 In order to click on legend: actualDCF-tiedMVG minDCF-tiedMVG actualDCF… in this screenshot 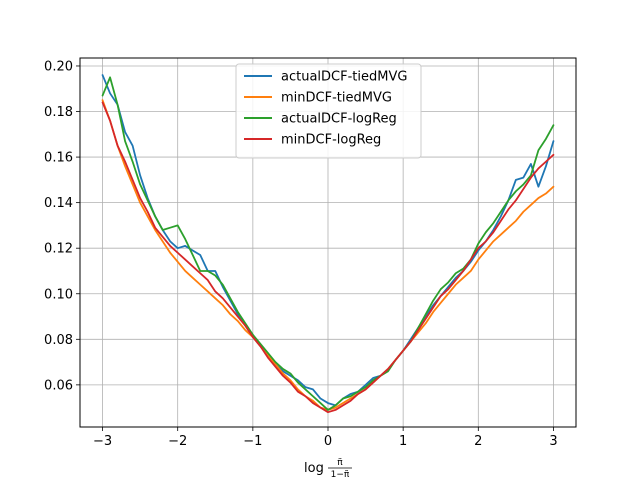, I will do `click(328, 111)`.